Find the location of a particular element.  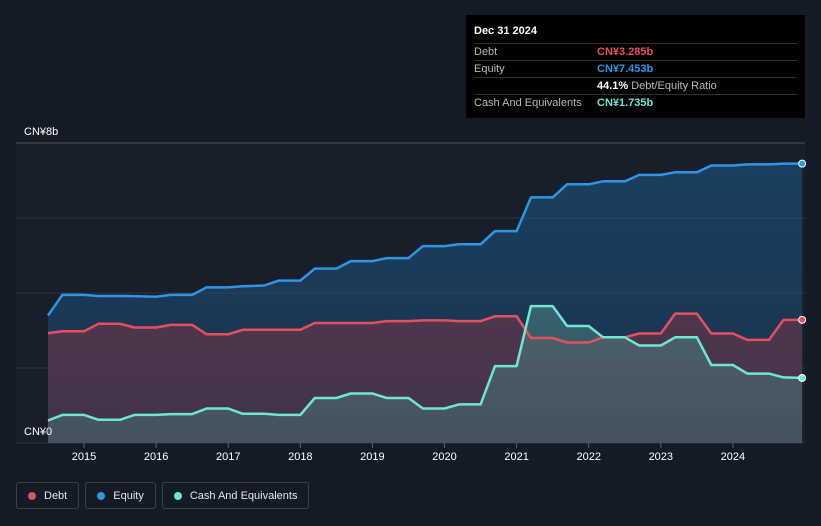

x-tick-label: 2019 is located at coordinates (372, 457).